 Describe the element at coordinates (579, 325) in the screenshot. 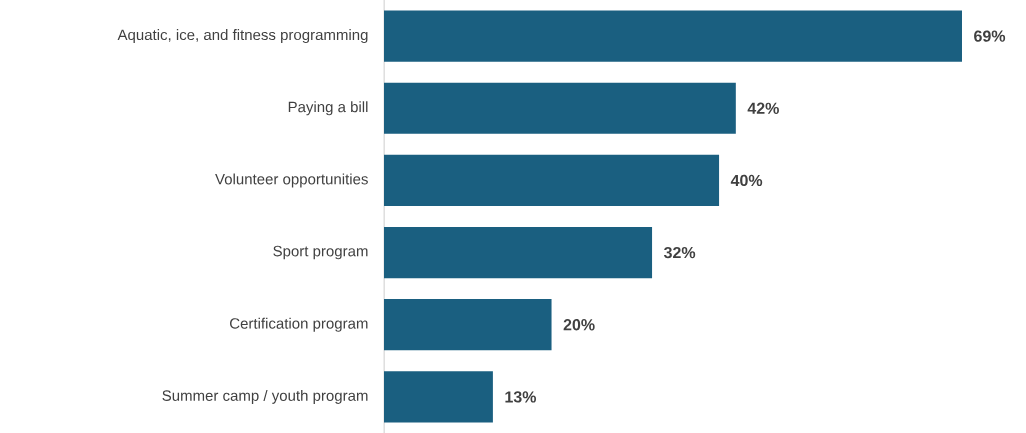

I see `data-label: 20%` at that location.